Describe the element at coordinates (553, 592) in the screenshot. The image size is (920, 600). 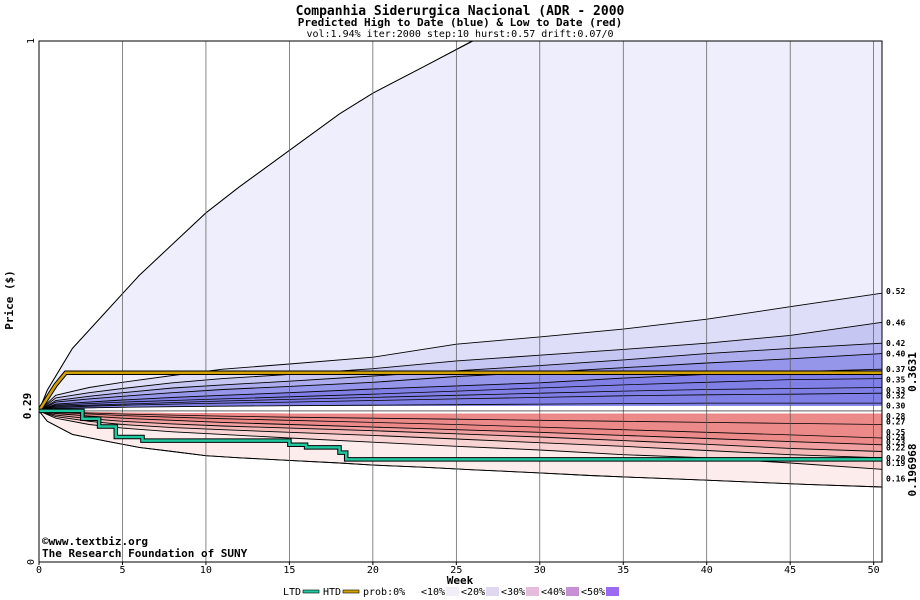
I see `legend-label-6: <40%` at that location.